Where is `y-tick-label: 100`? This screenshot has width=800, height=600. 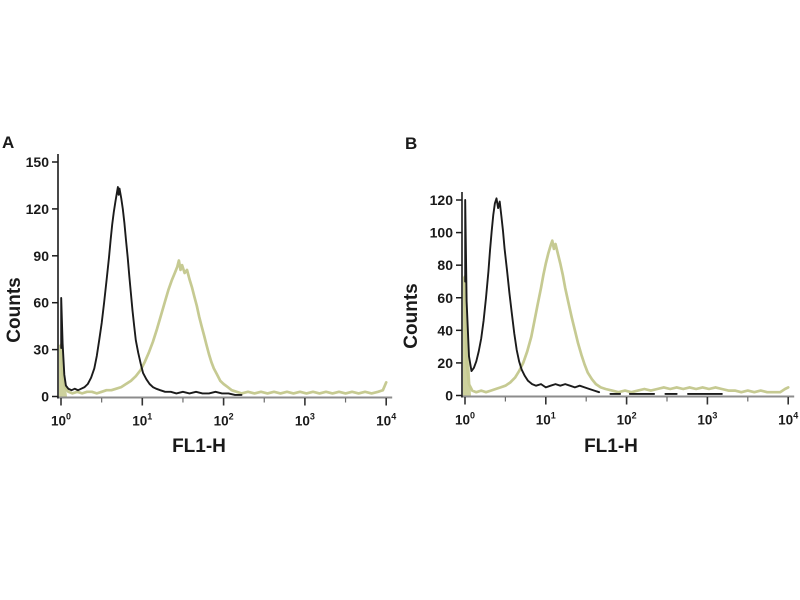
y-tick-label: 100 is located at coordinates (442, 233).